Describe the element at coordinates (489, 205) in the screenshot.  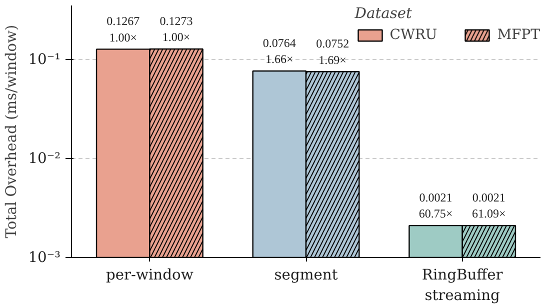
I see `data-label: 0.0021 61.09×` at that location.